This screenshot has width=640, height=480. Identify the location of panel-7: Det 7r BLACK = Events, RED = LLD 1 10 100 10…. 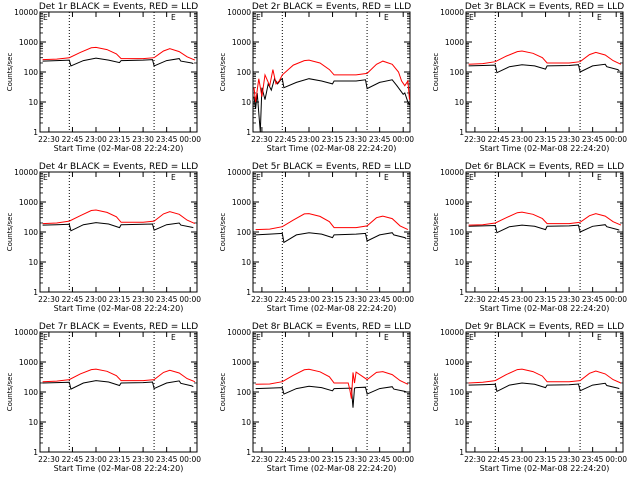
(103, 397).